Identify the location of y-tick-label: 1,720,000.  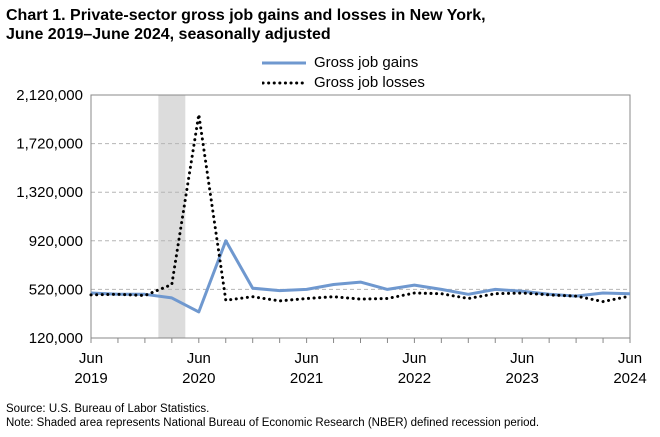
(49, 144).